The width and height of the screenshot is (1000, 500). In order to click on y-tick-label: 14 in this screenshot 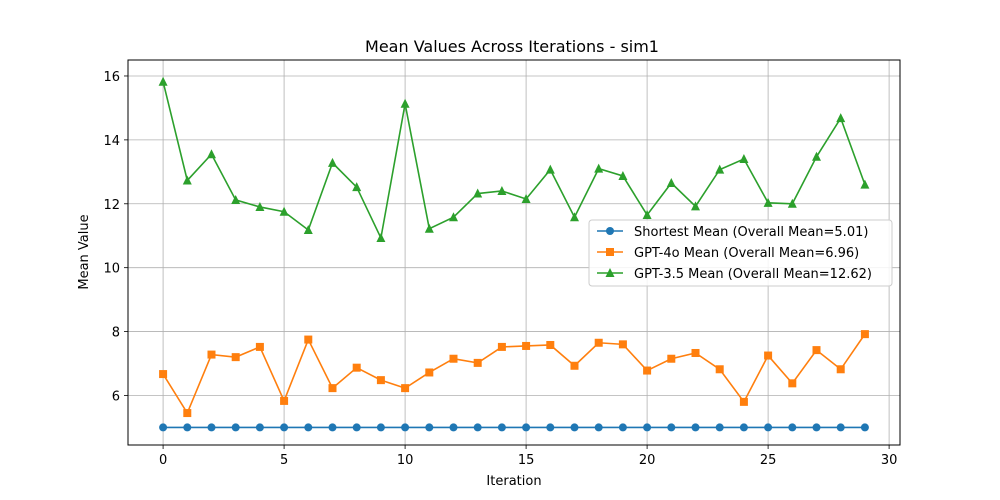, I will do `click(111, 141)`.